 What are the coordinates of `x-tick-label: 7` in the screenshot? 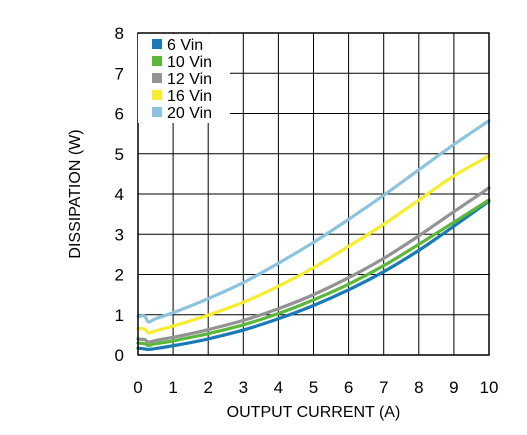 It's located at (383, 387).